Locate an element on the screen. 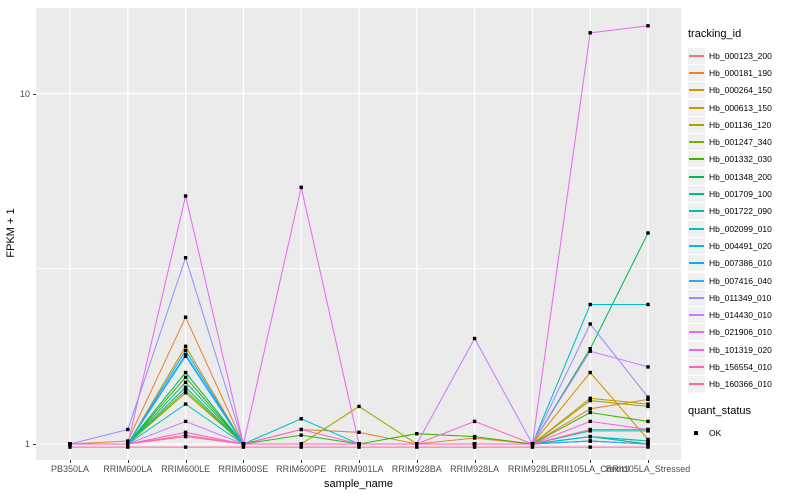  point-Hb_002099_010-RRII105LA_Control is located at coordinates (590, 304).